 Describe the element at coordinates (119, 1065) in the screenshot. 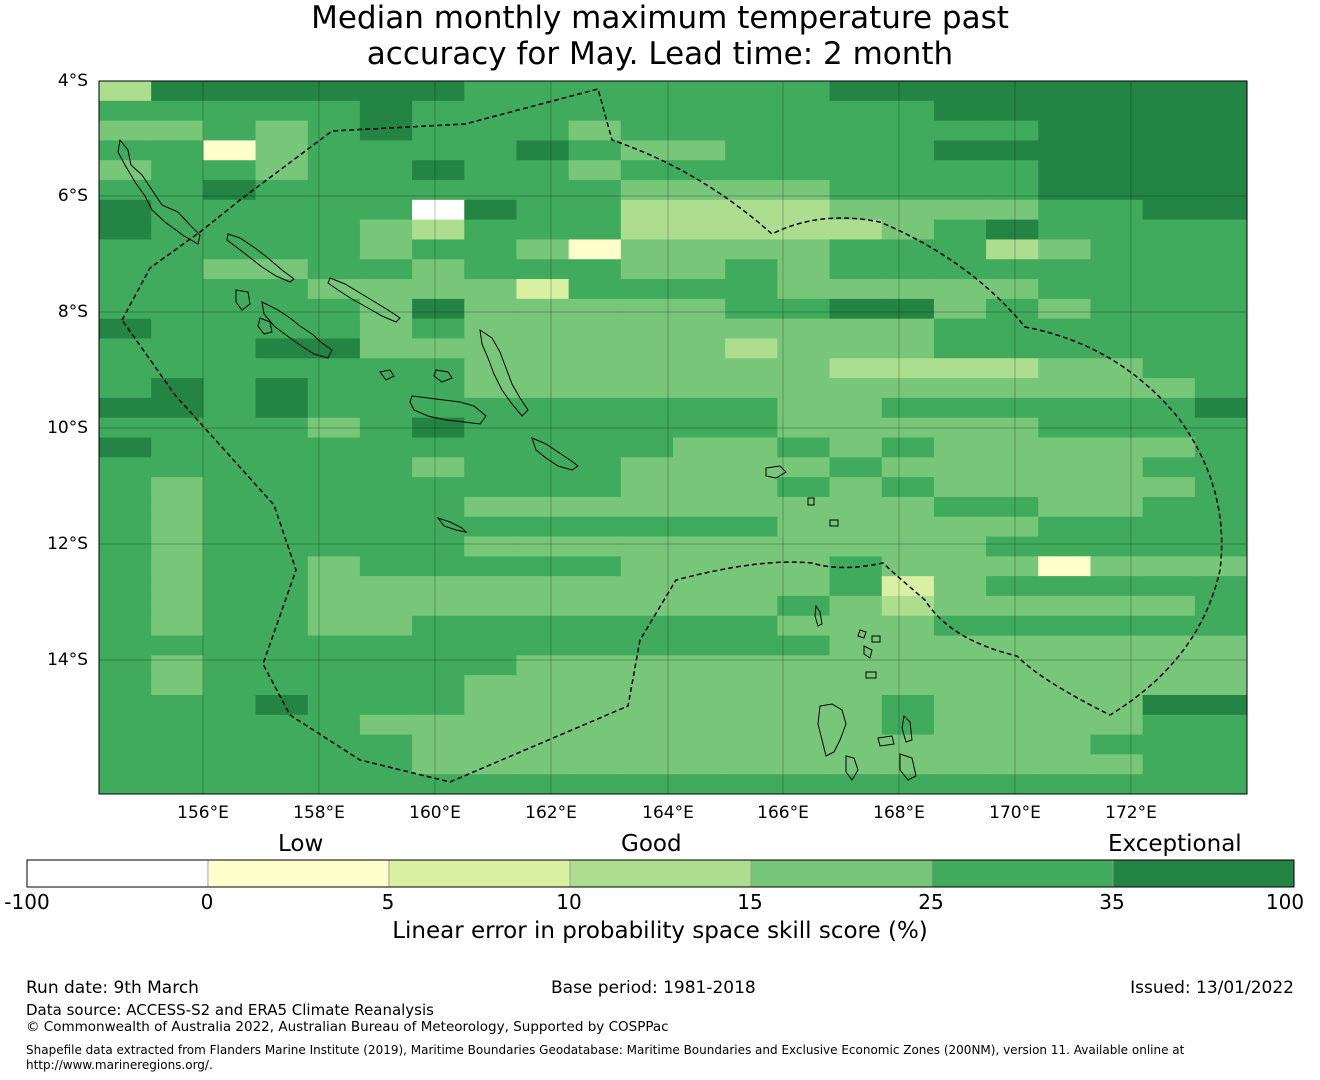

I see `shapefile-credit-line-2: http://www.marineregions.org/.` at that location.